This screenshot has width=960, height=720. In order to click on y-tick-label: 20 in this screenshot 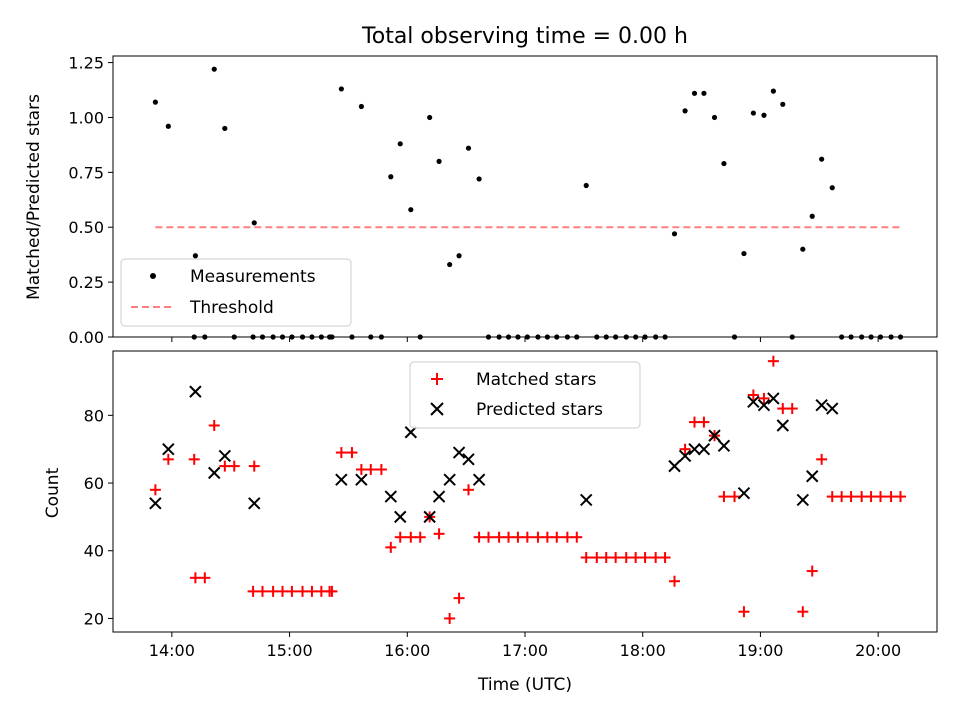, I will do `click(94, 618)`.